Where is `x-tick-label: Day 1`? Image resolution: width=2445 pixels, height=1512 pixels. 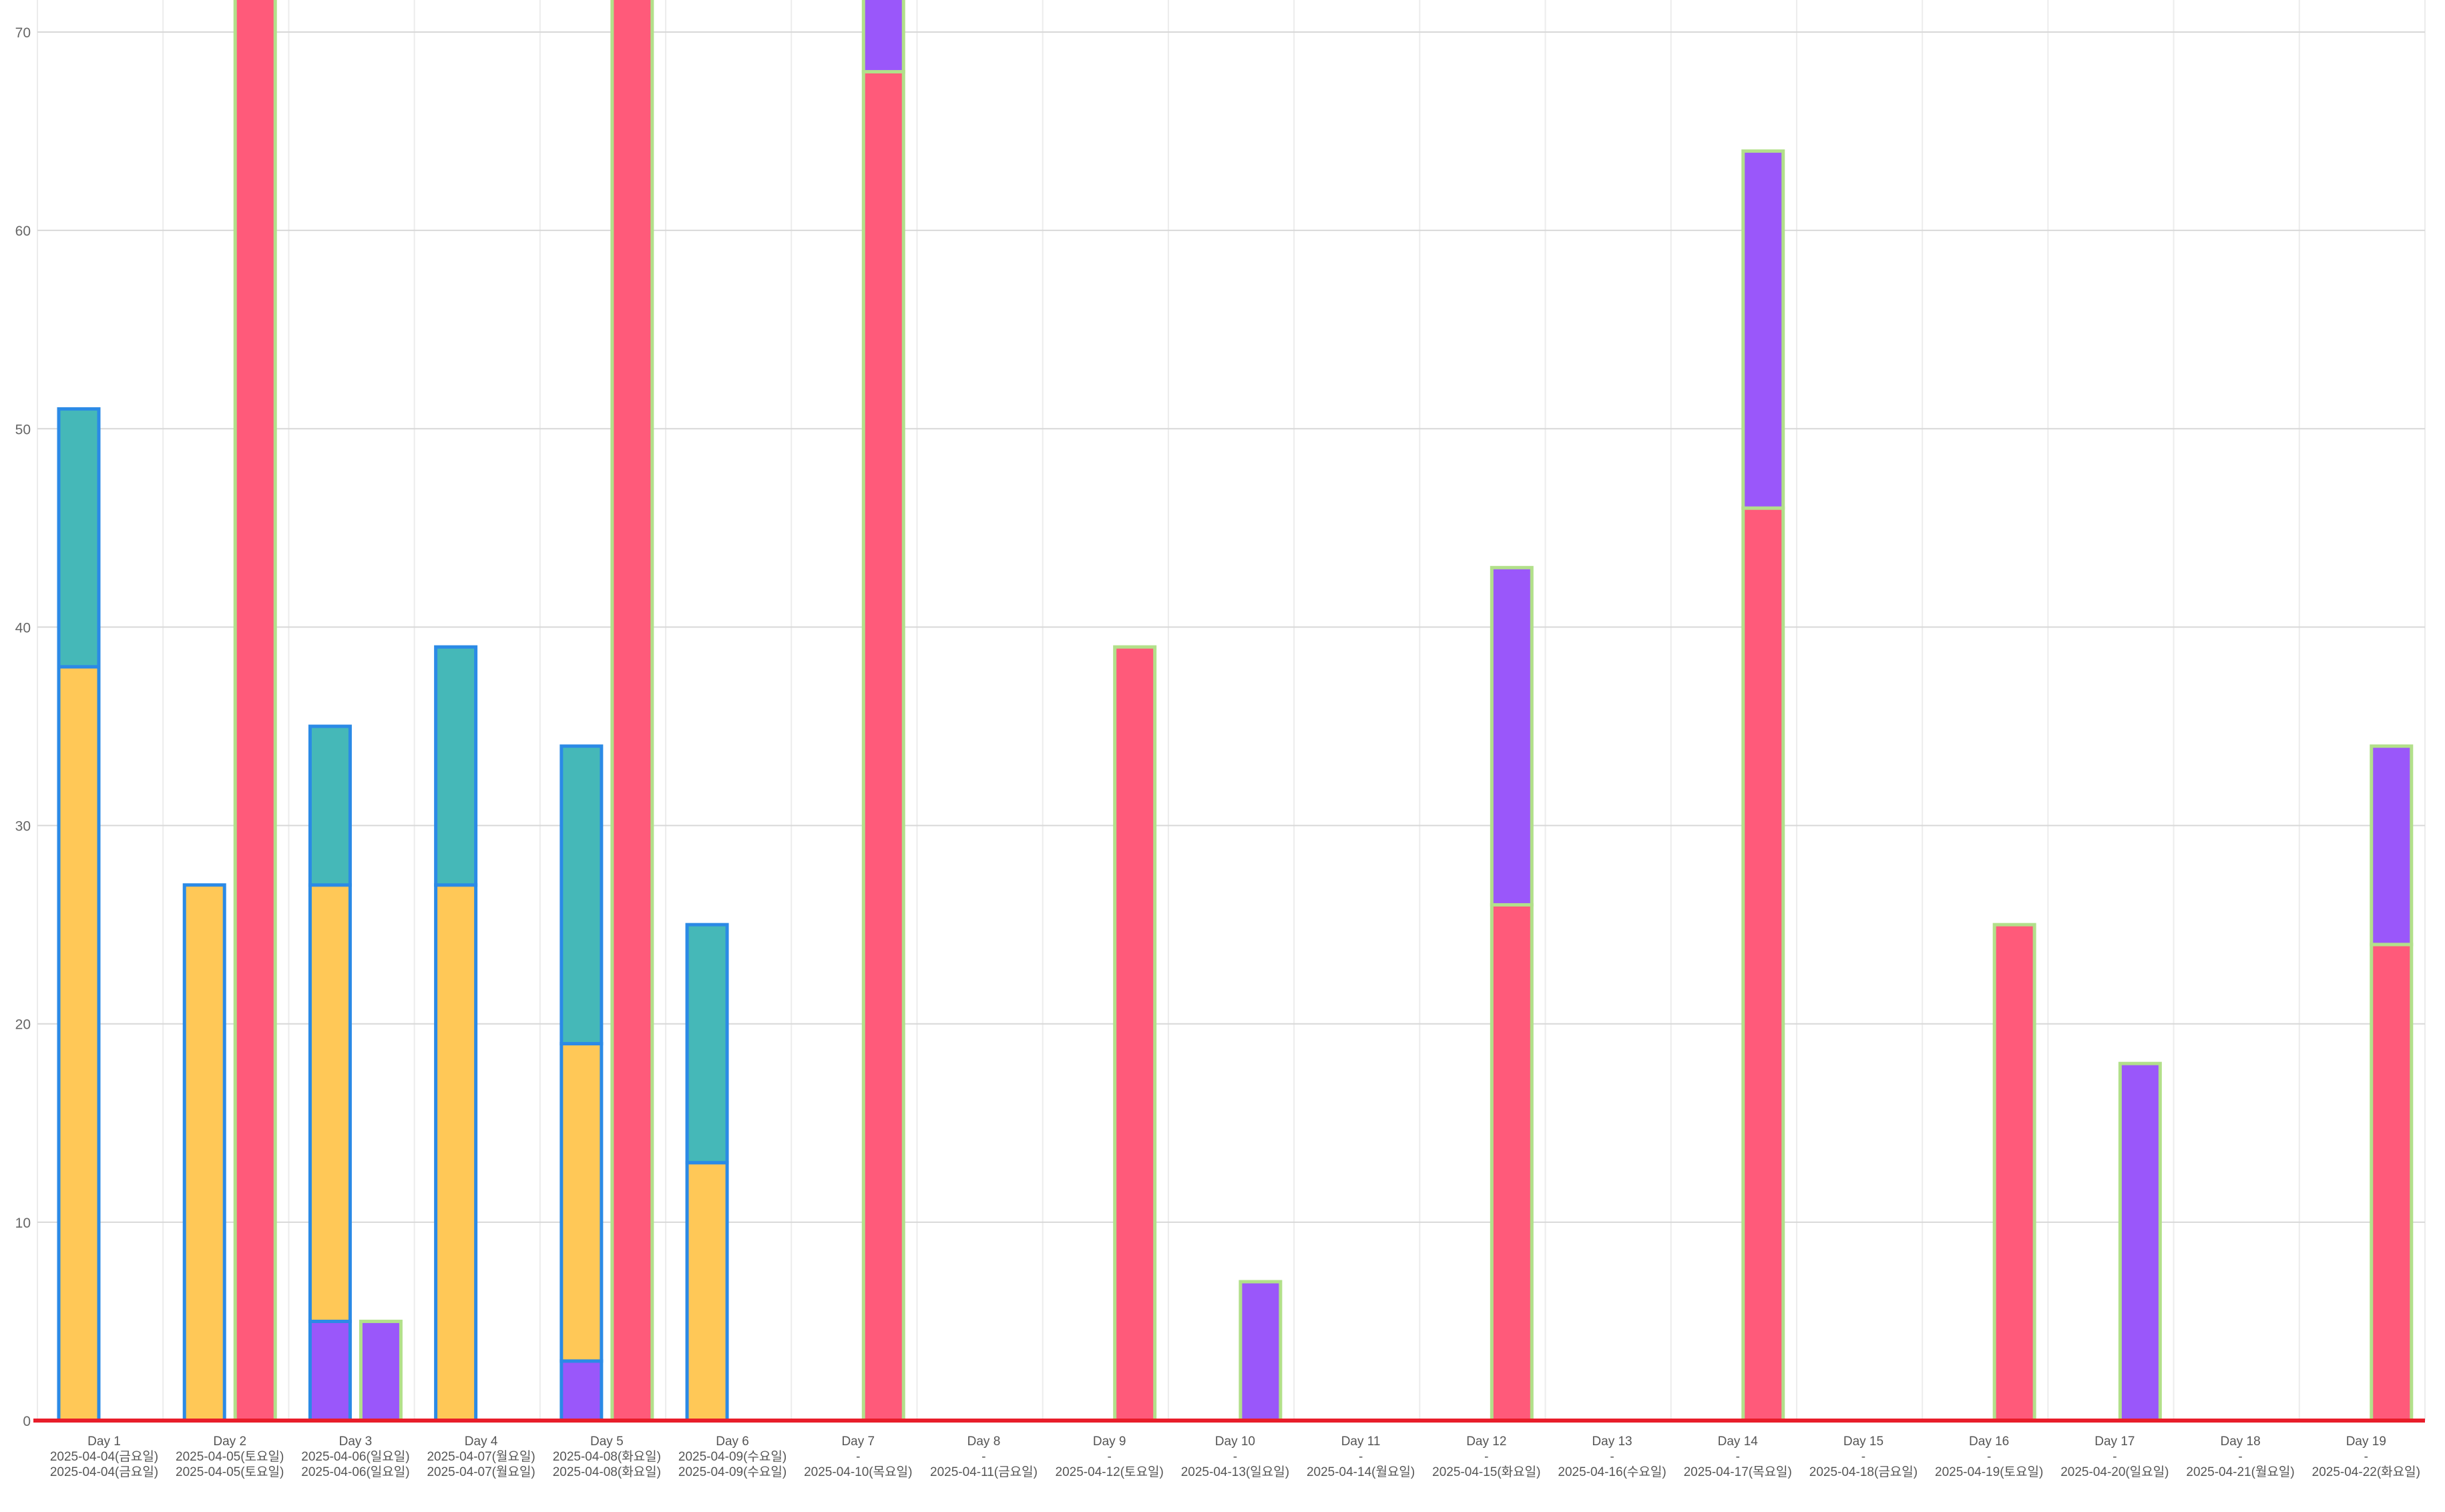 x-tick-label: Day 1 is located at coordinates (104, 1442).